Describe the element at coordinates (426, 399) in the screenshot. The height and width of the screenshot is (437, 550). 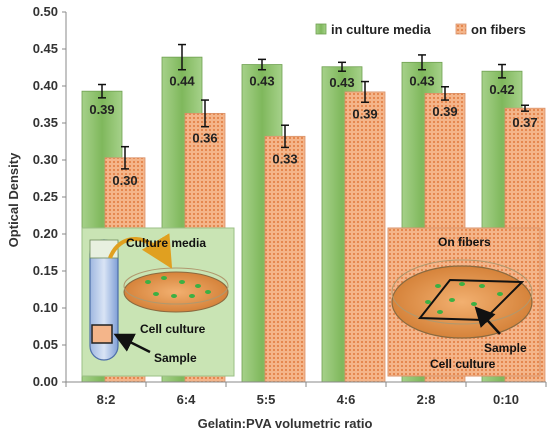
I see `x-tick-label: 2:8` at that location.